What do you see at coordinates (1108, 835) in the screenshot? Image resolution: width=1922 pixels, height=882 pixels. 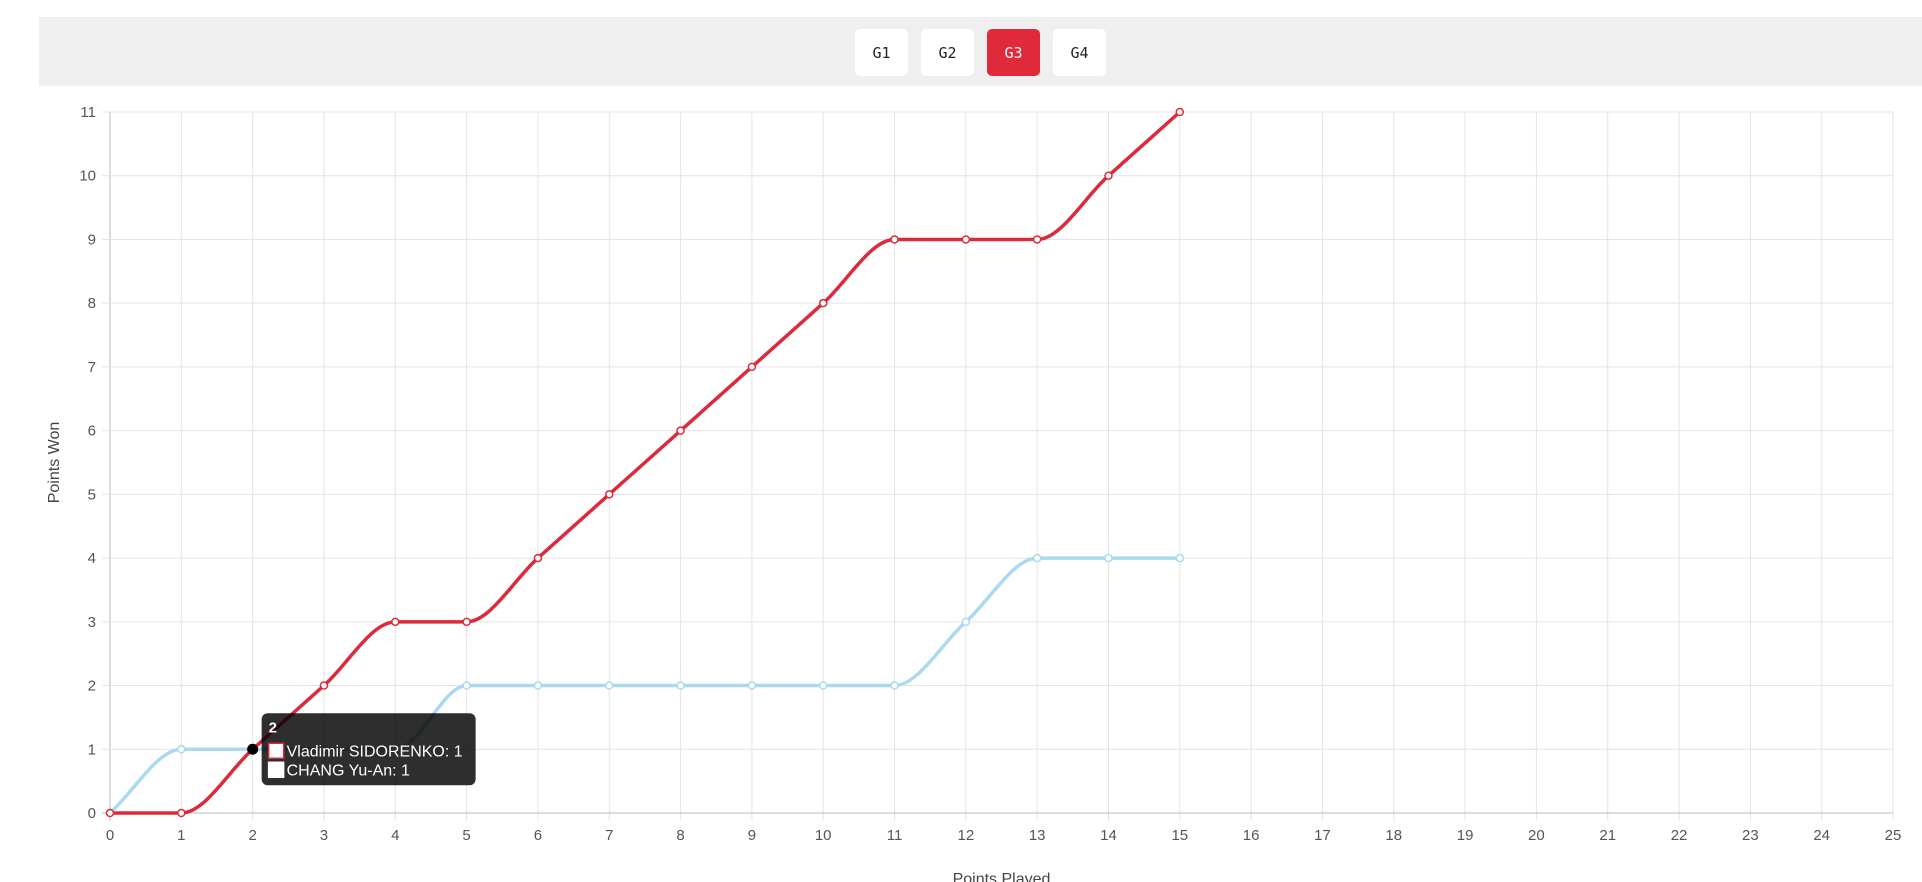 I see `x-tick-label: 14` at bounding box center [1108, 835].